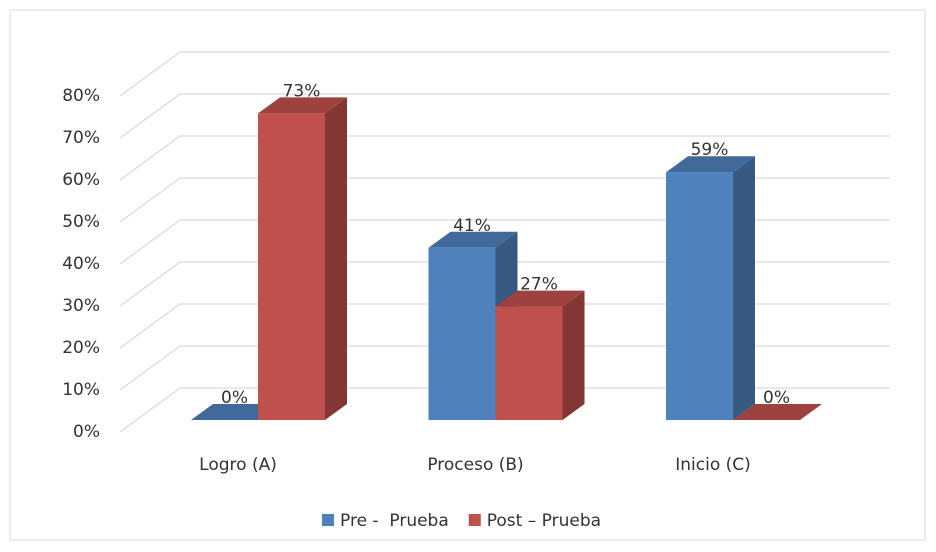 This screenshot has height=552, width=936. Describe the element at coordinates (238, 465) in the screenshot. I see `x-tick-label: Logro (A)` at that location.